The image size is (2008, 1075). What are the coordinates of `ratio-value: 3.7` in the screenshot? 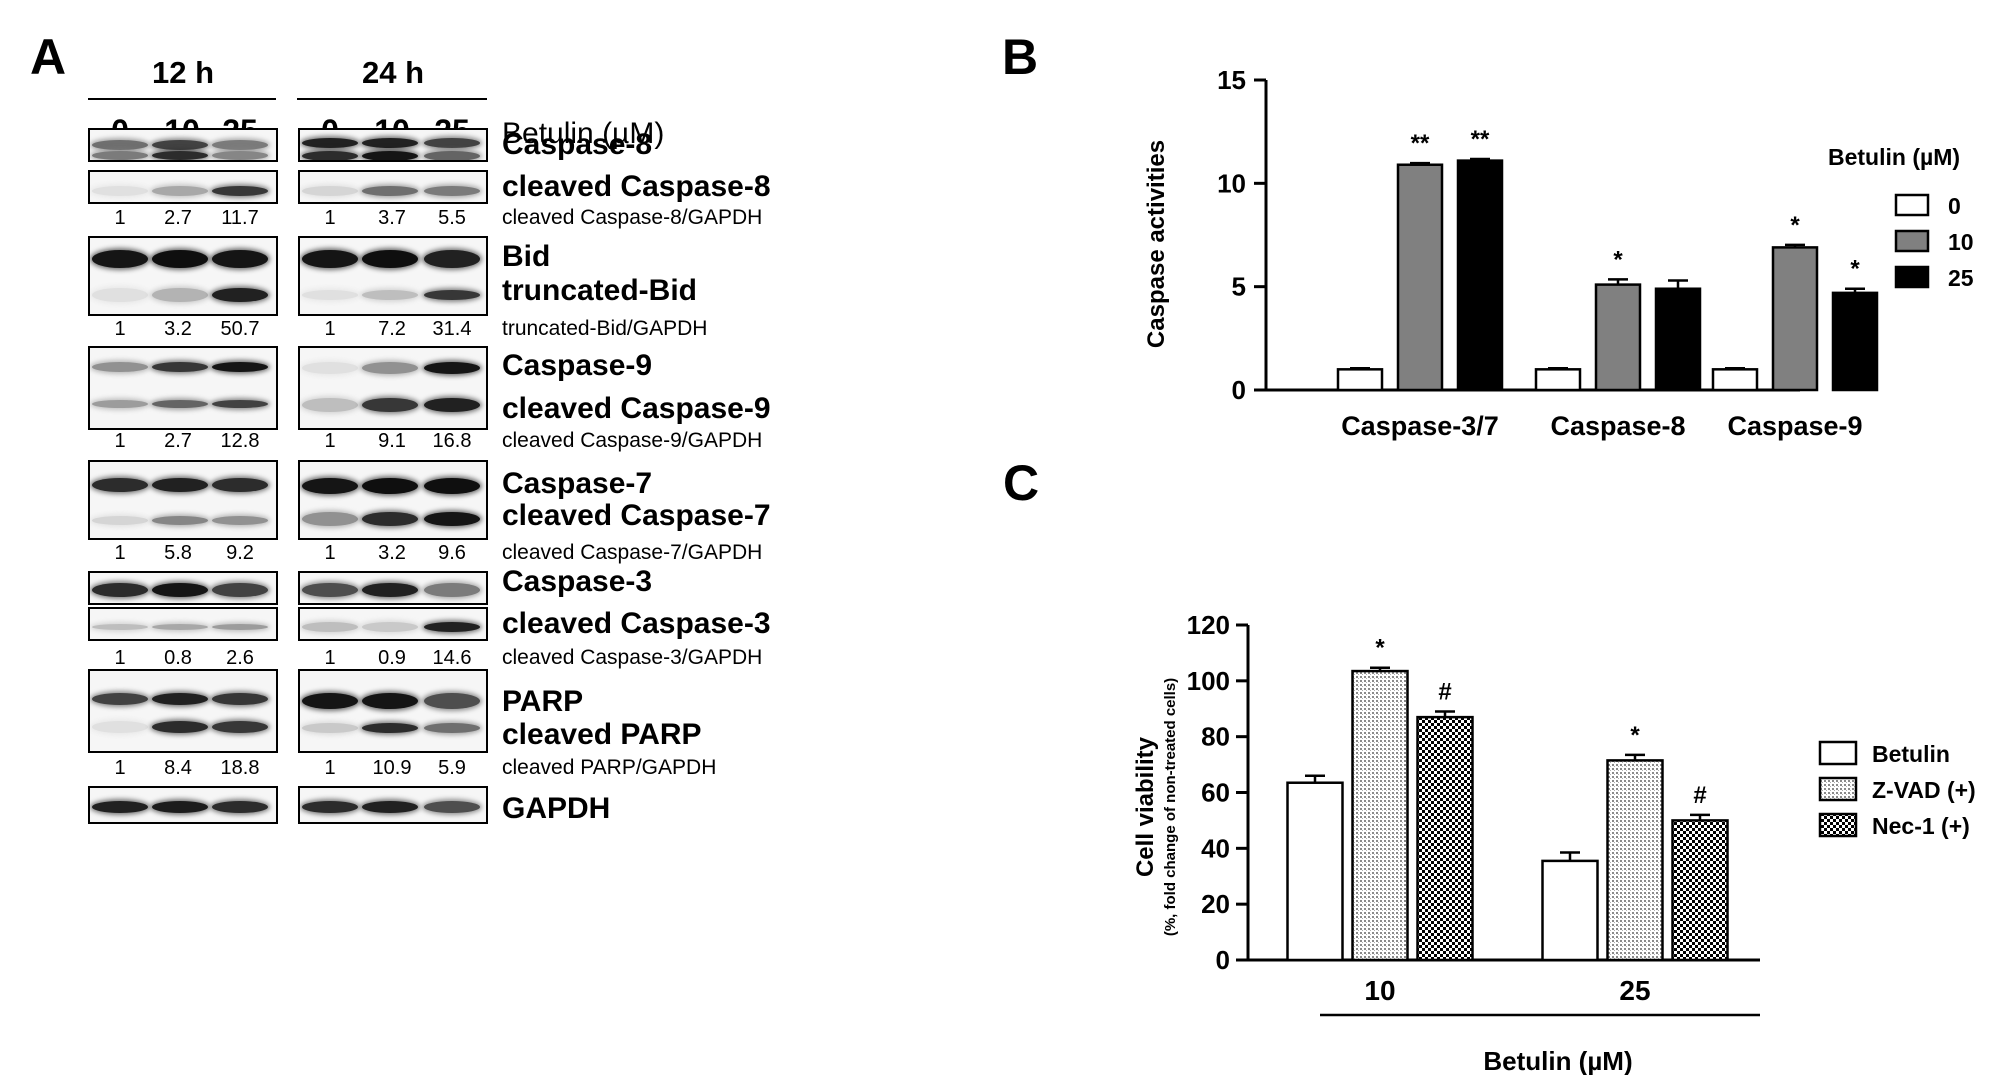 It's located at (392, 218).